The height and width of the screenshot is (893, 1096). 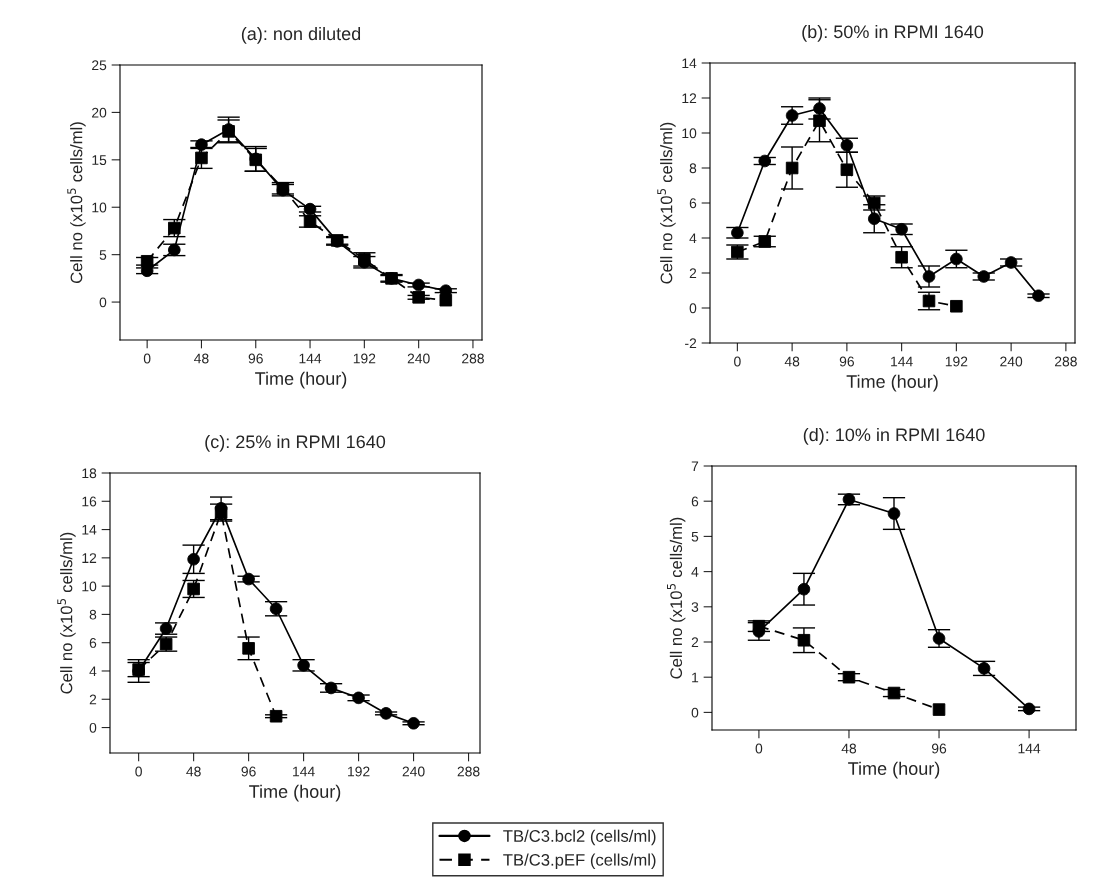 I want to click on chart-title: (b): 50% in RPMI 1640, so click(x=893, y=33).